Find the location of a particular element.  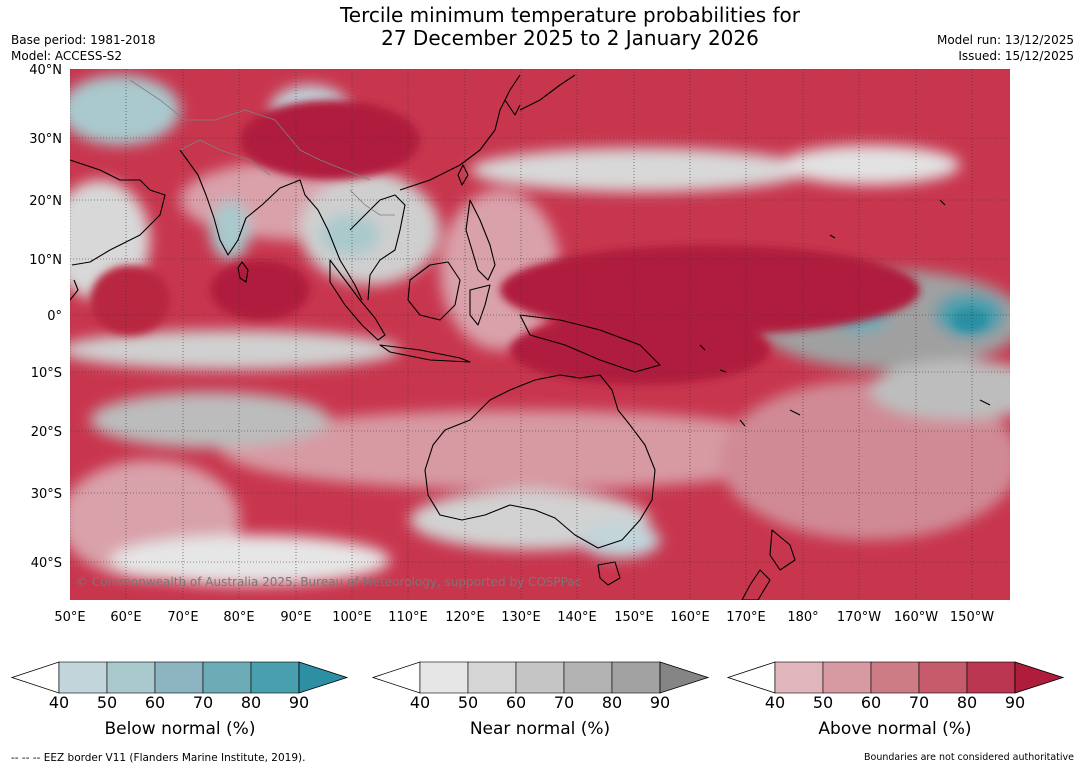

legend-bars: 40 50 60 70 80 90 40 50 60 70 80 90 40 50 60 70 80 90 is located at coordinates (537, 686).